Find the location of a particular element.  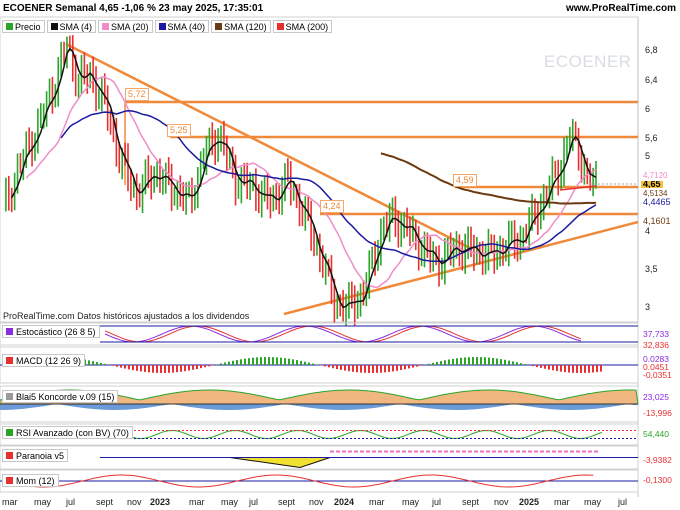

price-axis-label: 3,5 is located at coordinates (651, 269).